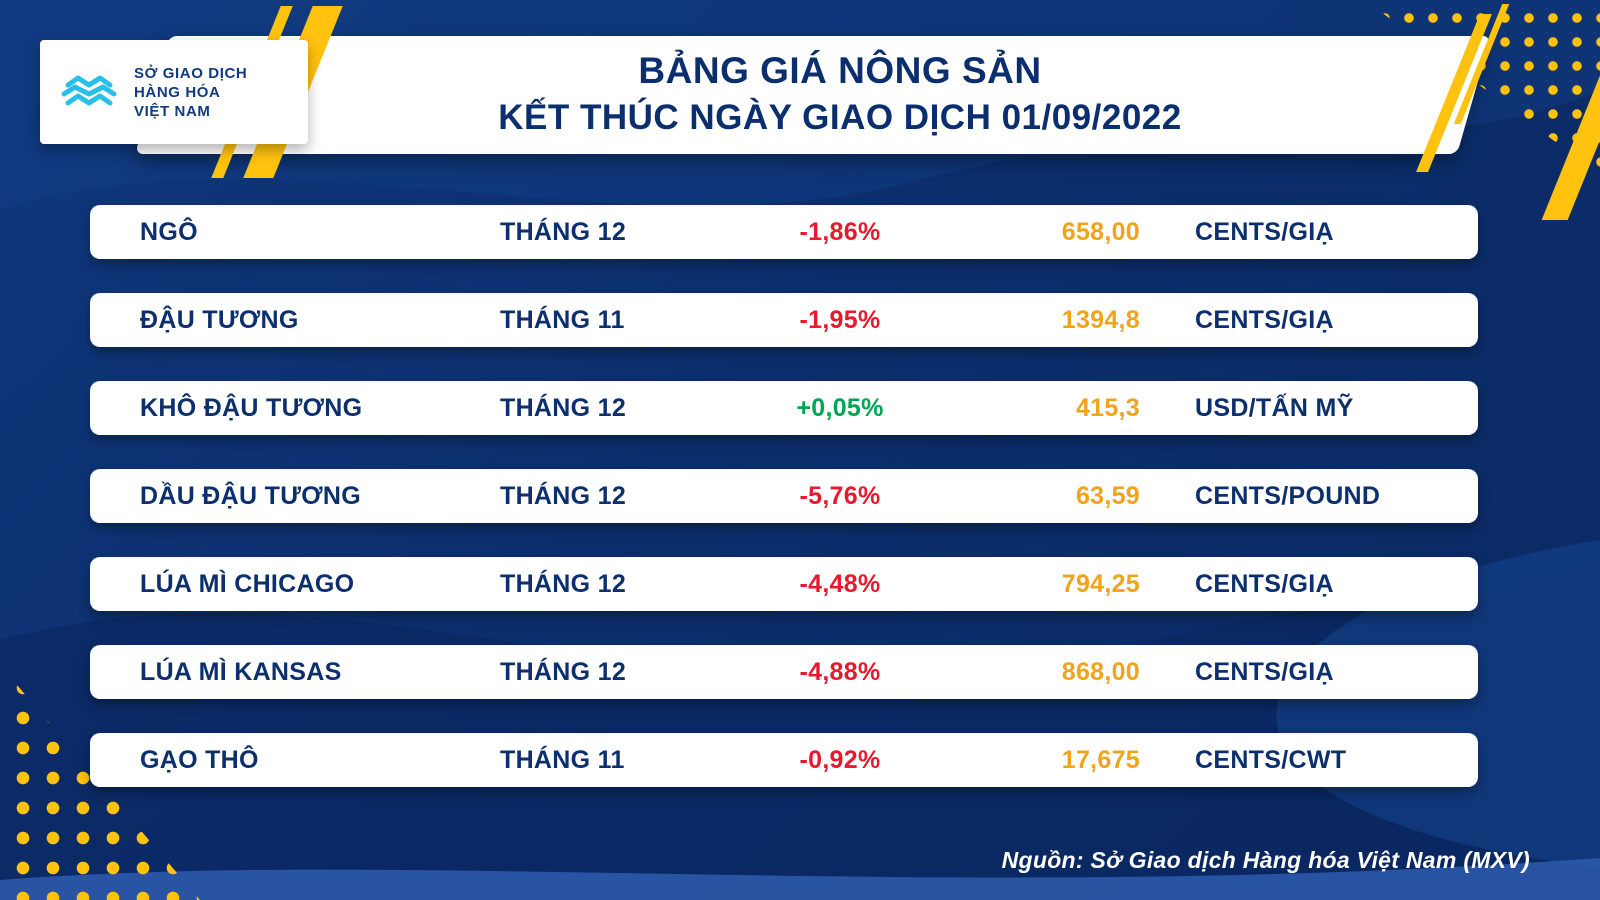 The height and width of the screenshot is (900, 1600). I want to click on price-value: 17,675, so click(1100, 759).